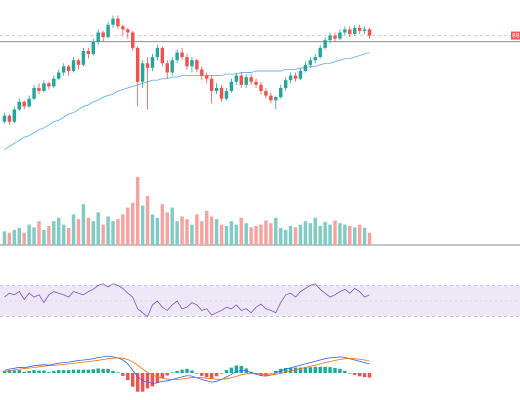  I want to click on rsi-line, so click(187, 300).